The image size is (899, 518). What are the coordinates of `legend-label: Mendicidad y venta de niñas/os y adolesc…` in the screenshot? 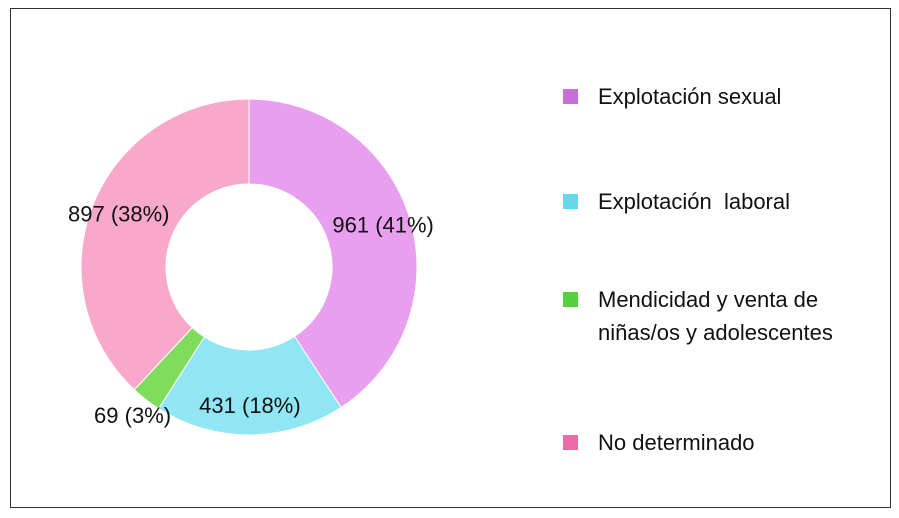 It's located at (715, 316).